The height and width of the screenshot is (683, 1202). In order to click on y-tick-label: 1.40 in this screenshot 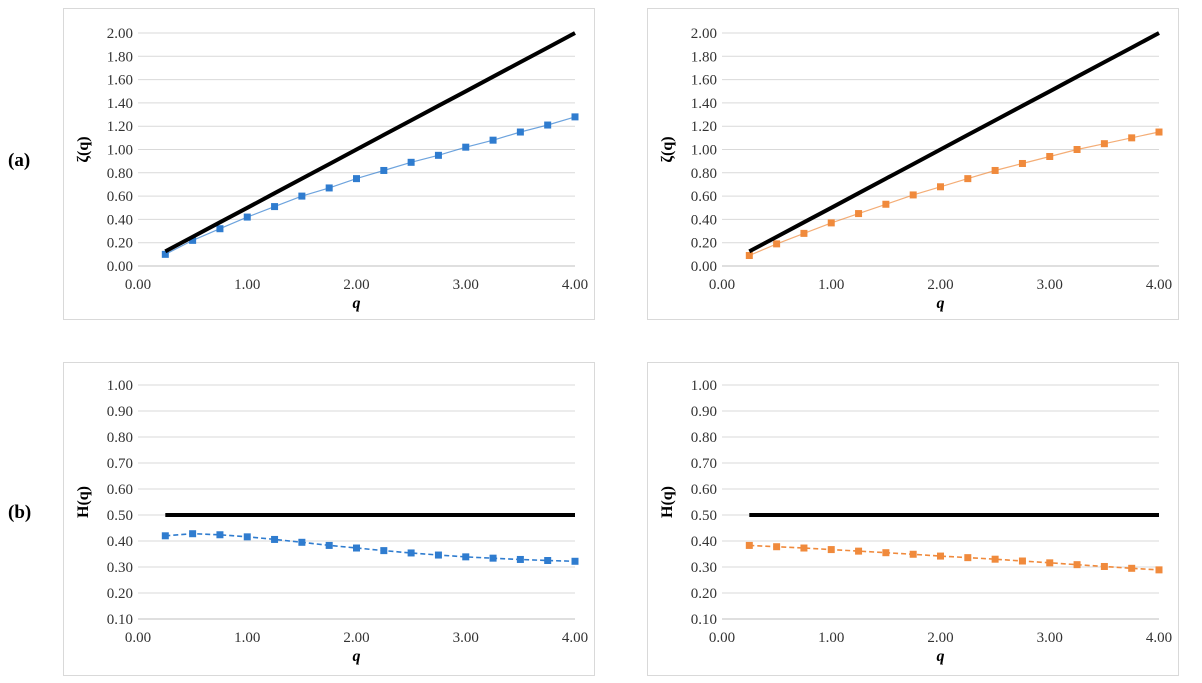, I will do `click(704, 104)`.